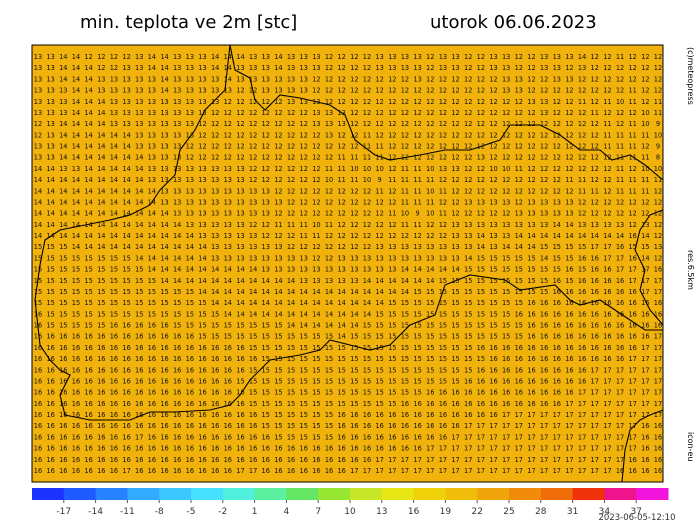  What do you see at coordinates (350, 502) in the screenshot?
I see `colorbar: -17 -14 -11 -8 -5 -2 1 4 7 10 13 16 19 22 25 28 31 34 37` at bounding box center [350, 502].